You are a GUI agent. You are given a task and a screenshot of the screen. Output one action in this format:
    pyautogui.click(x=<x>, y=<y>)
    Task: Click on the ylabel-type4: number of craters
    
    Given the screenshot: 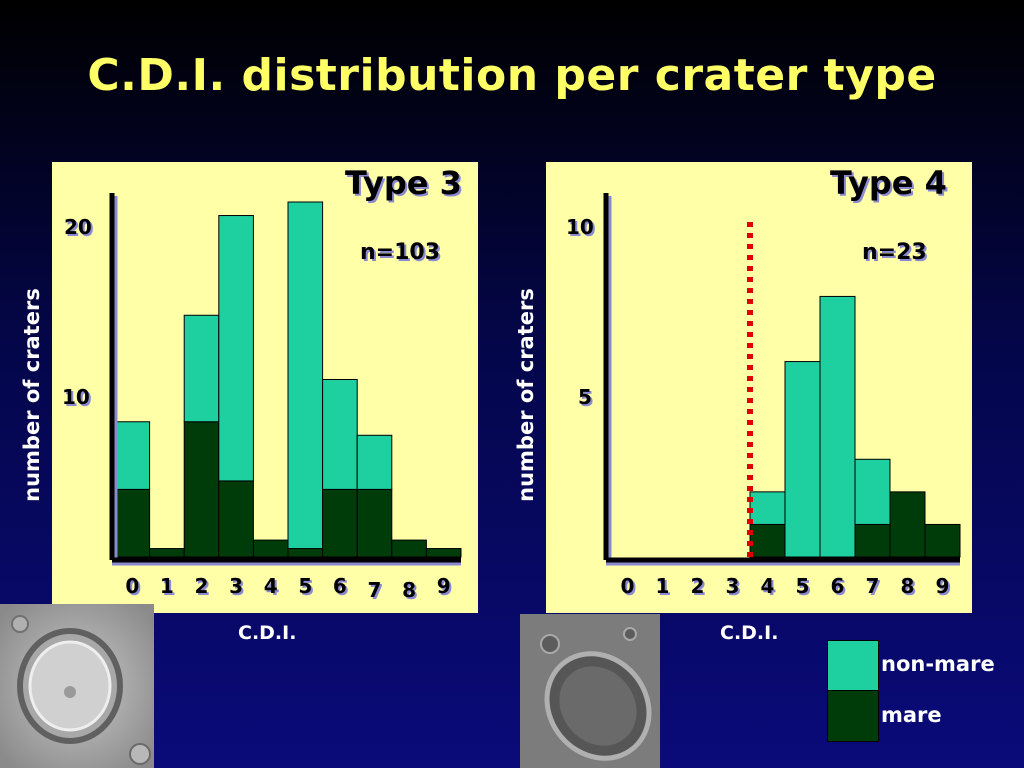 What is the action you would take?
    pyautogui.click(x=526, y=395)
    